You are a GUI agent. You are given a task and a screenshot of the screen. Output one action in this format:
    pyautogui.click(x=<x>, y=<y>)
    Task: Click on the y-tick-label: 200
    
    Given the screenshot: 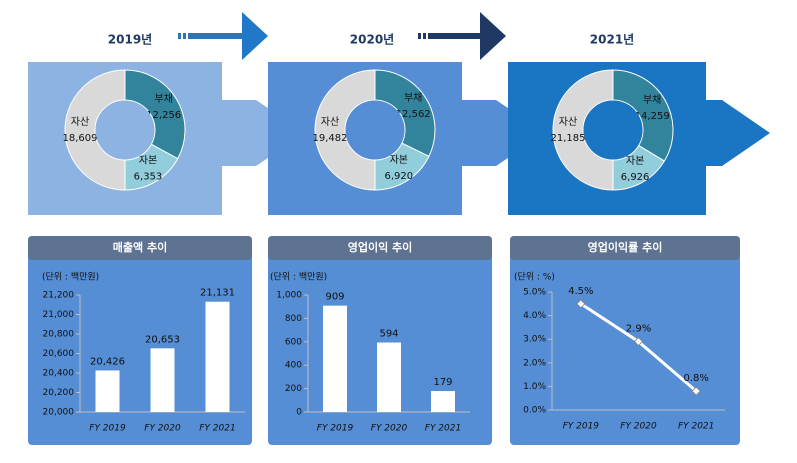 What is the action you would take?
    pyautogui.click(x=293, y=389)
    